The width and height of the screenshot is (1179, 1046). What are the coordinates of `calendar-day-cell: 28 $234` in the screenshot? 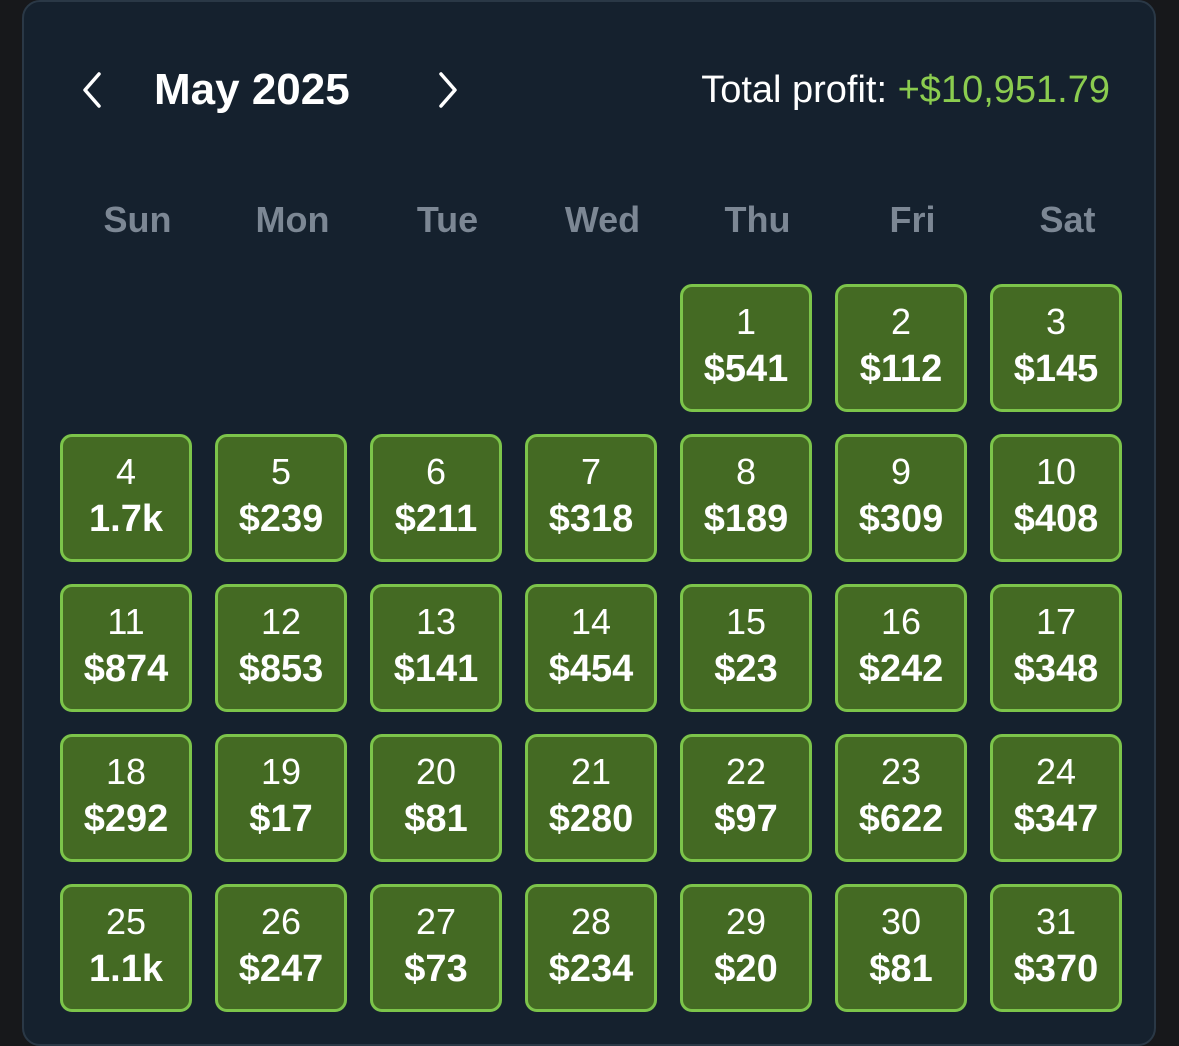 It's located at (591, 948).